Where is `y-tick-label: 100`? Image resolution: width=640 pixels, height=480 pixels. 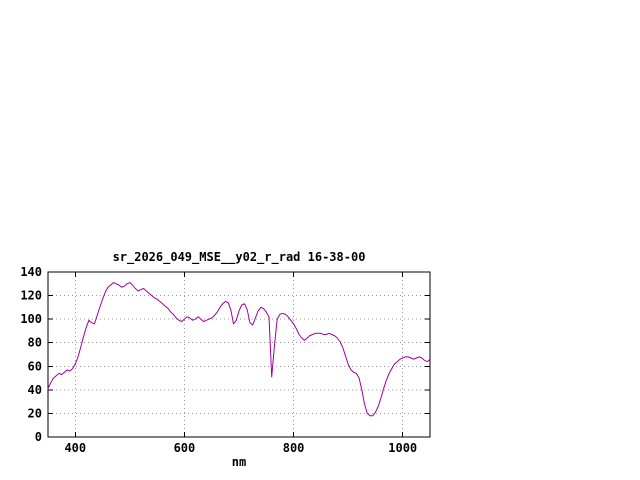 y-tick-label: 100 is located at coordinates (31, 319).